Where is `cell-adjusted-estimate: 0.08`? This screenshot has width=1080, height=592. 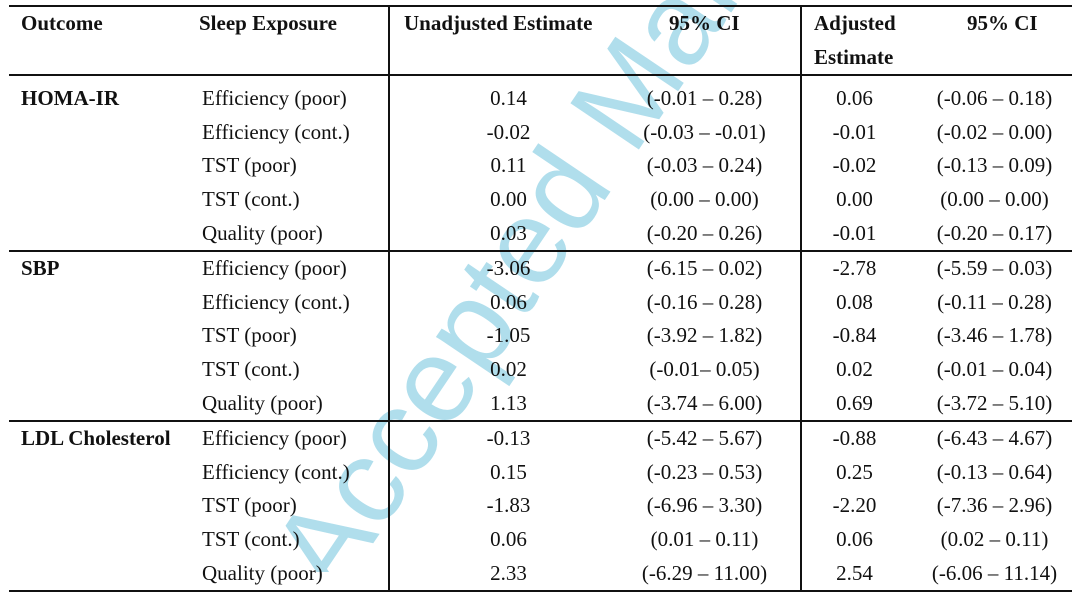 cell-adjusted-estimate: 0.08 is located at coordinates (858, 302).